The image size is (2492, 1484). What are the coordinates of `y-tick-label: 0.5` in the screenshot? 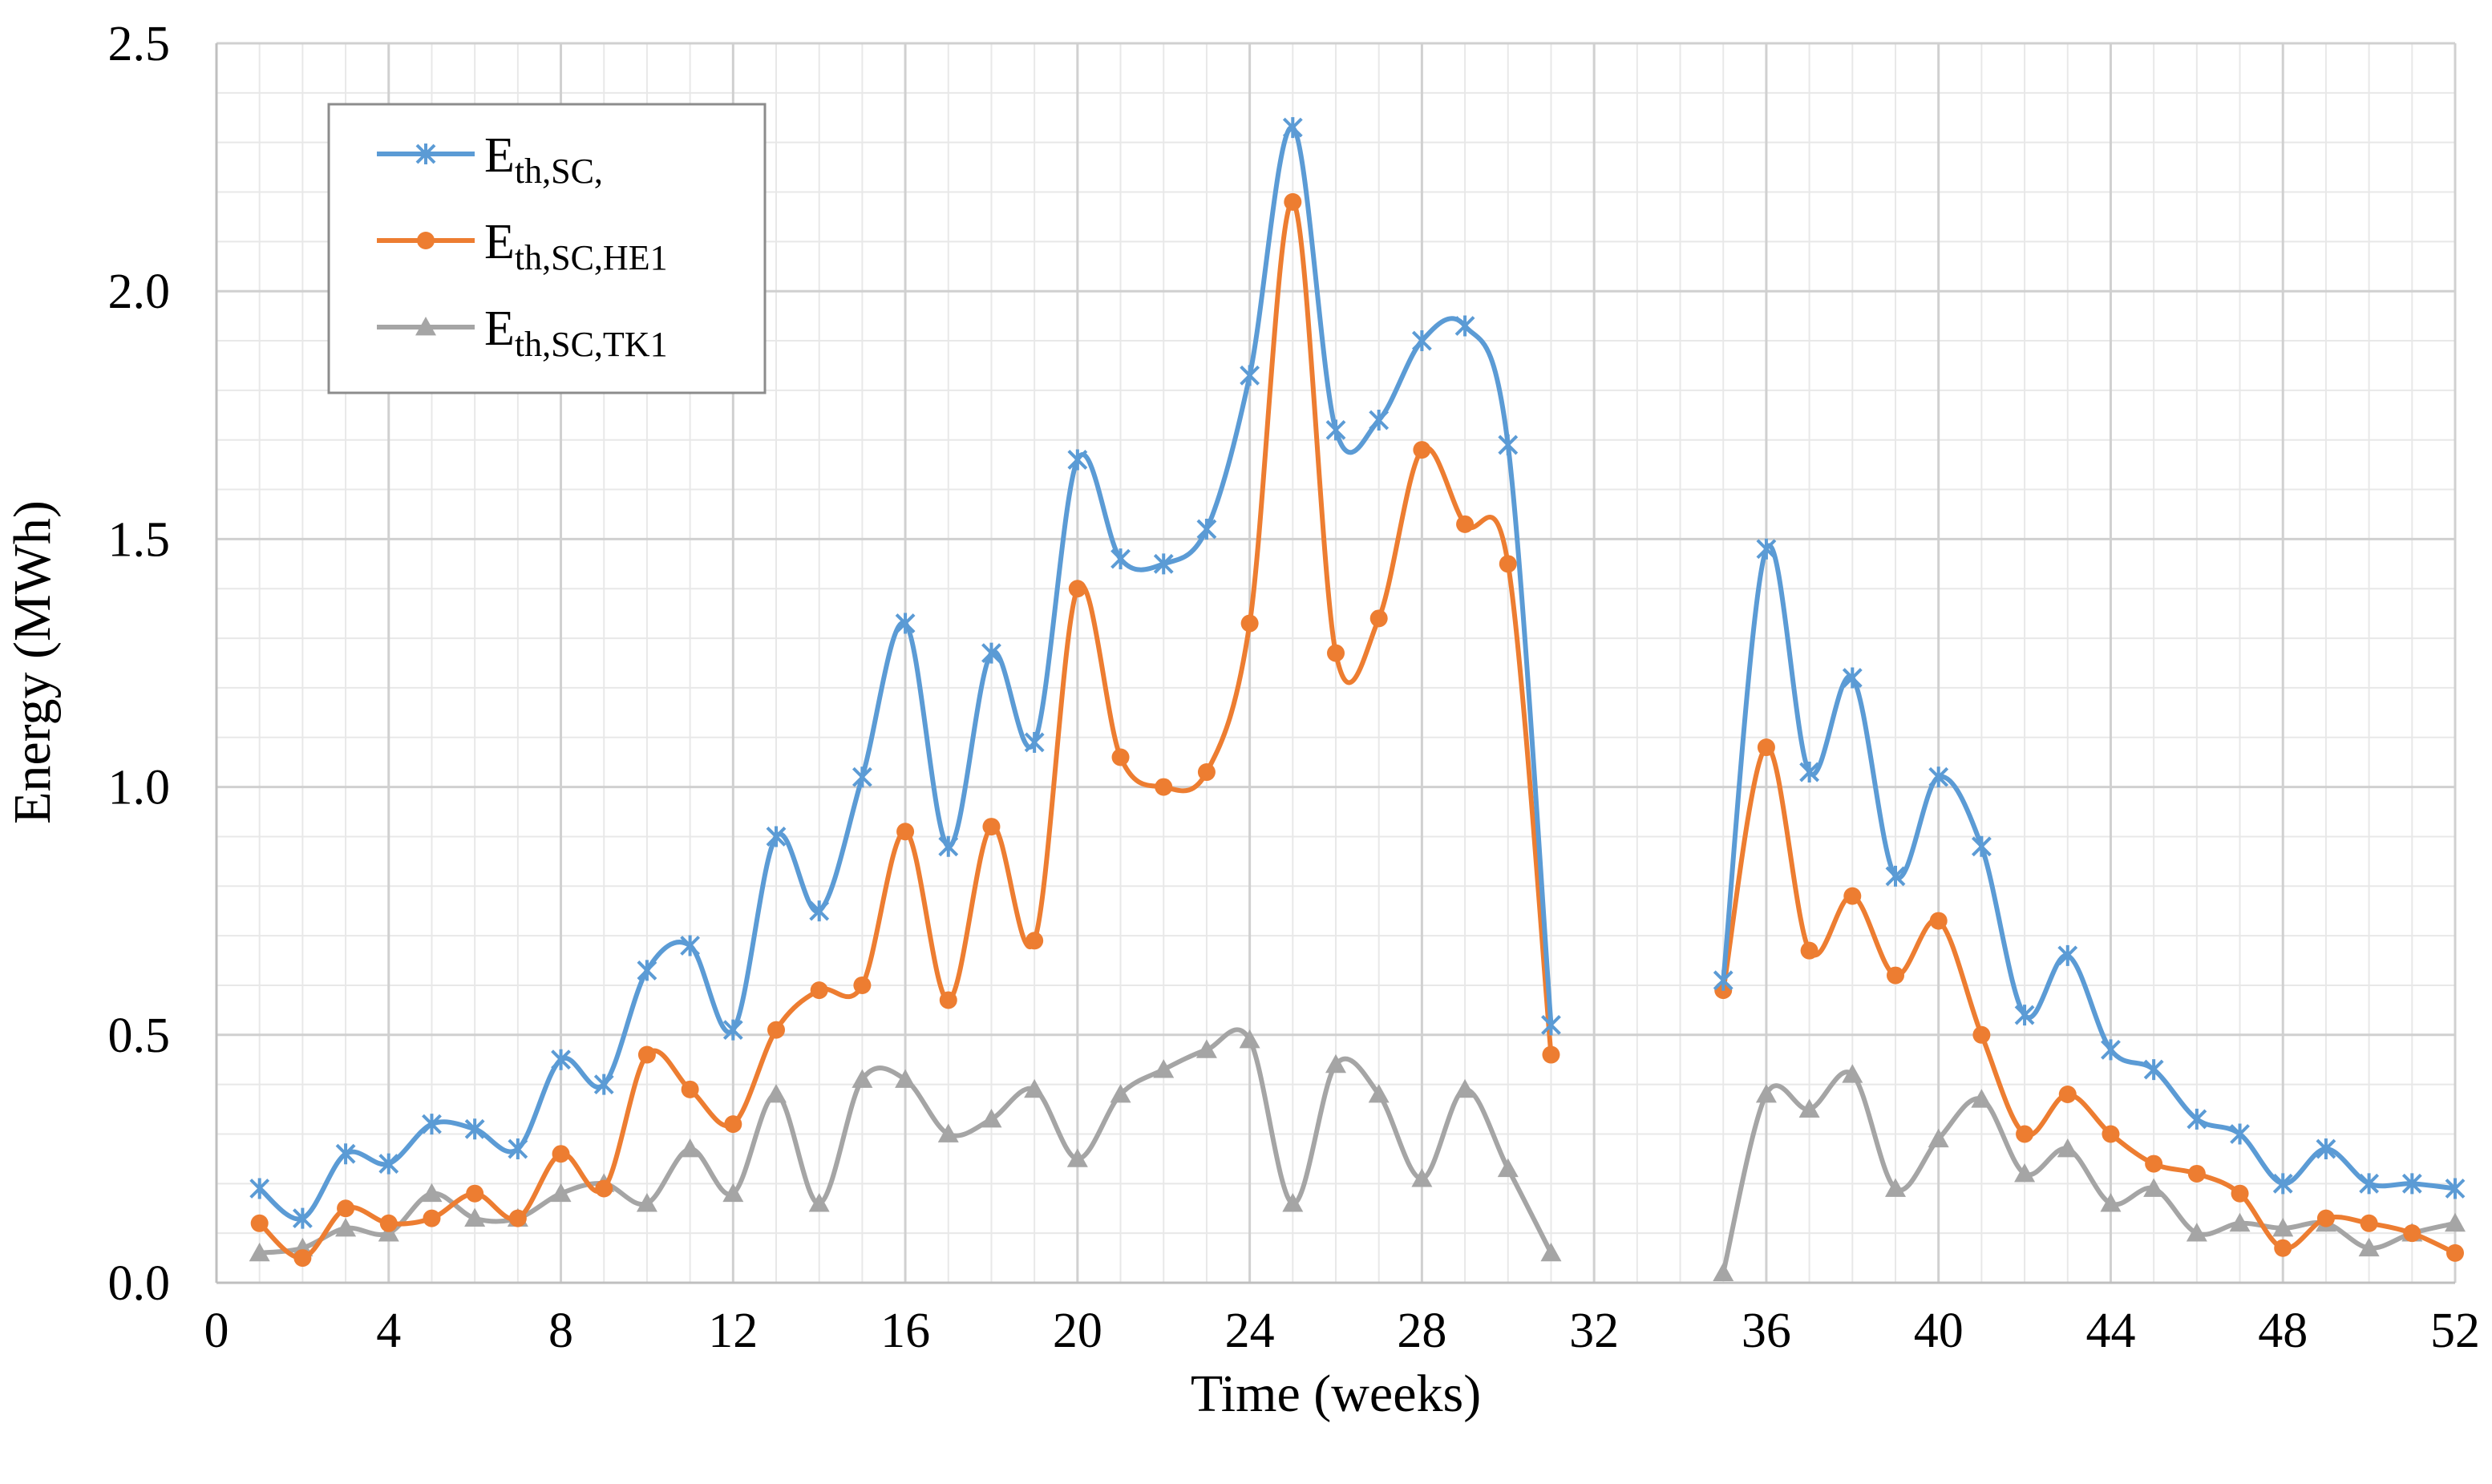 It's located at (139, 1036).